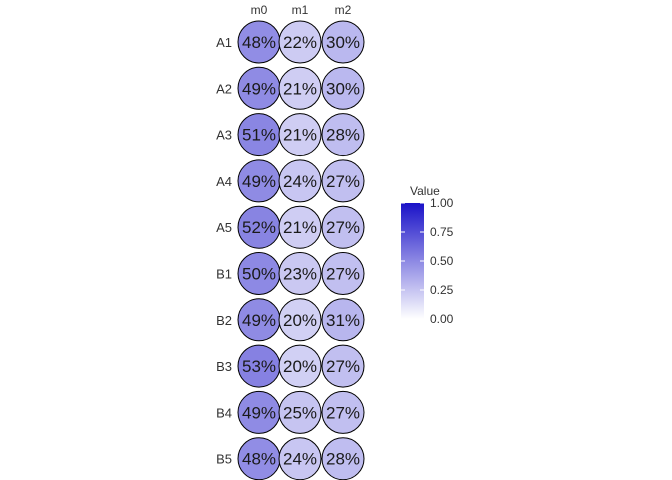  I want to click on cell-circle-B3-m1, so click(300, 366).